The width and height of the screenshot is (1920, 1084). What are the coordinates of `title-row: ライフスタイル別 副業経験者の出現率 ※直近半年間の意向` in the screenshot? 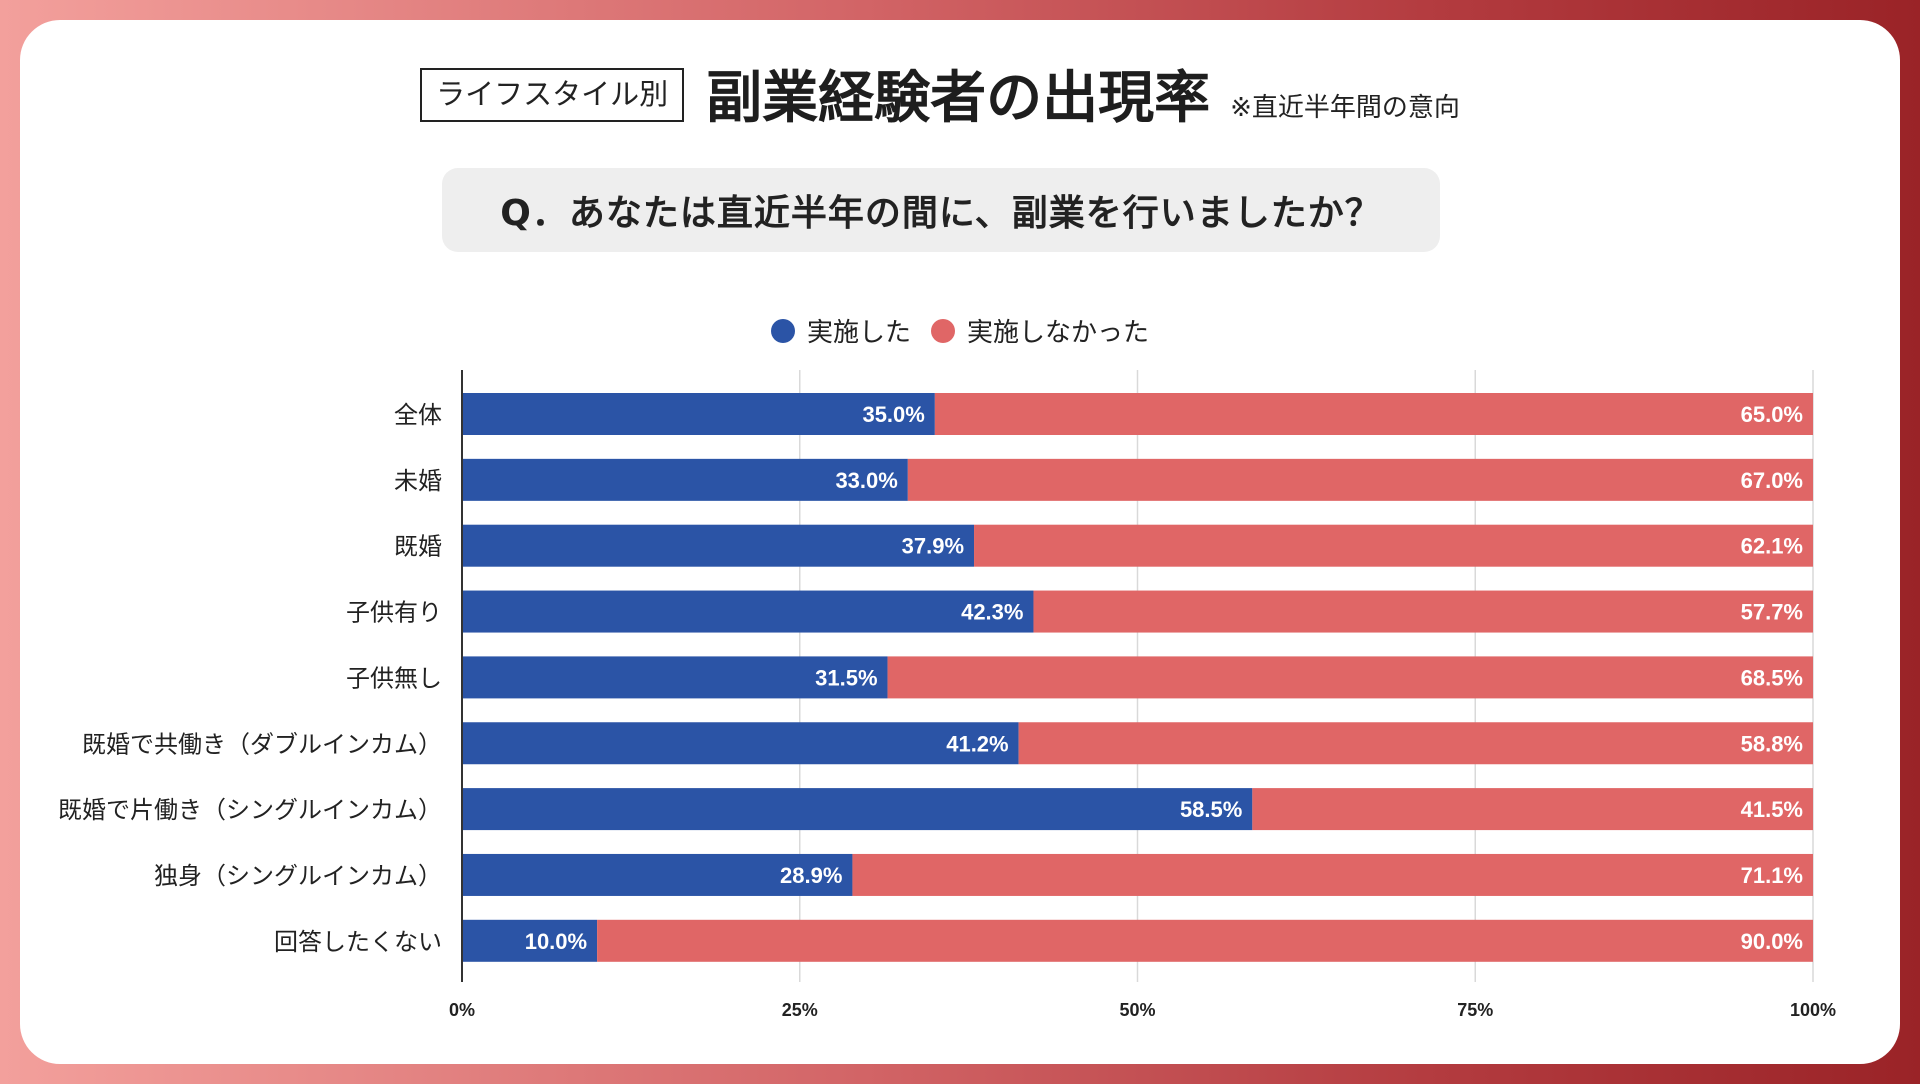 It's located at (940, 99).